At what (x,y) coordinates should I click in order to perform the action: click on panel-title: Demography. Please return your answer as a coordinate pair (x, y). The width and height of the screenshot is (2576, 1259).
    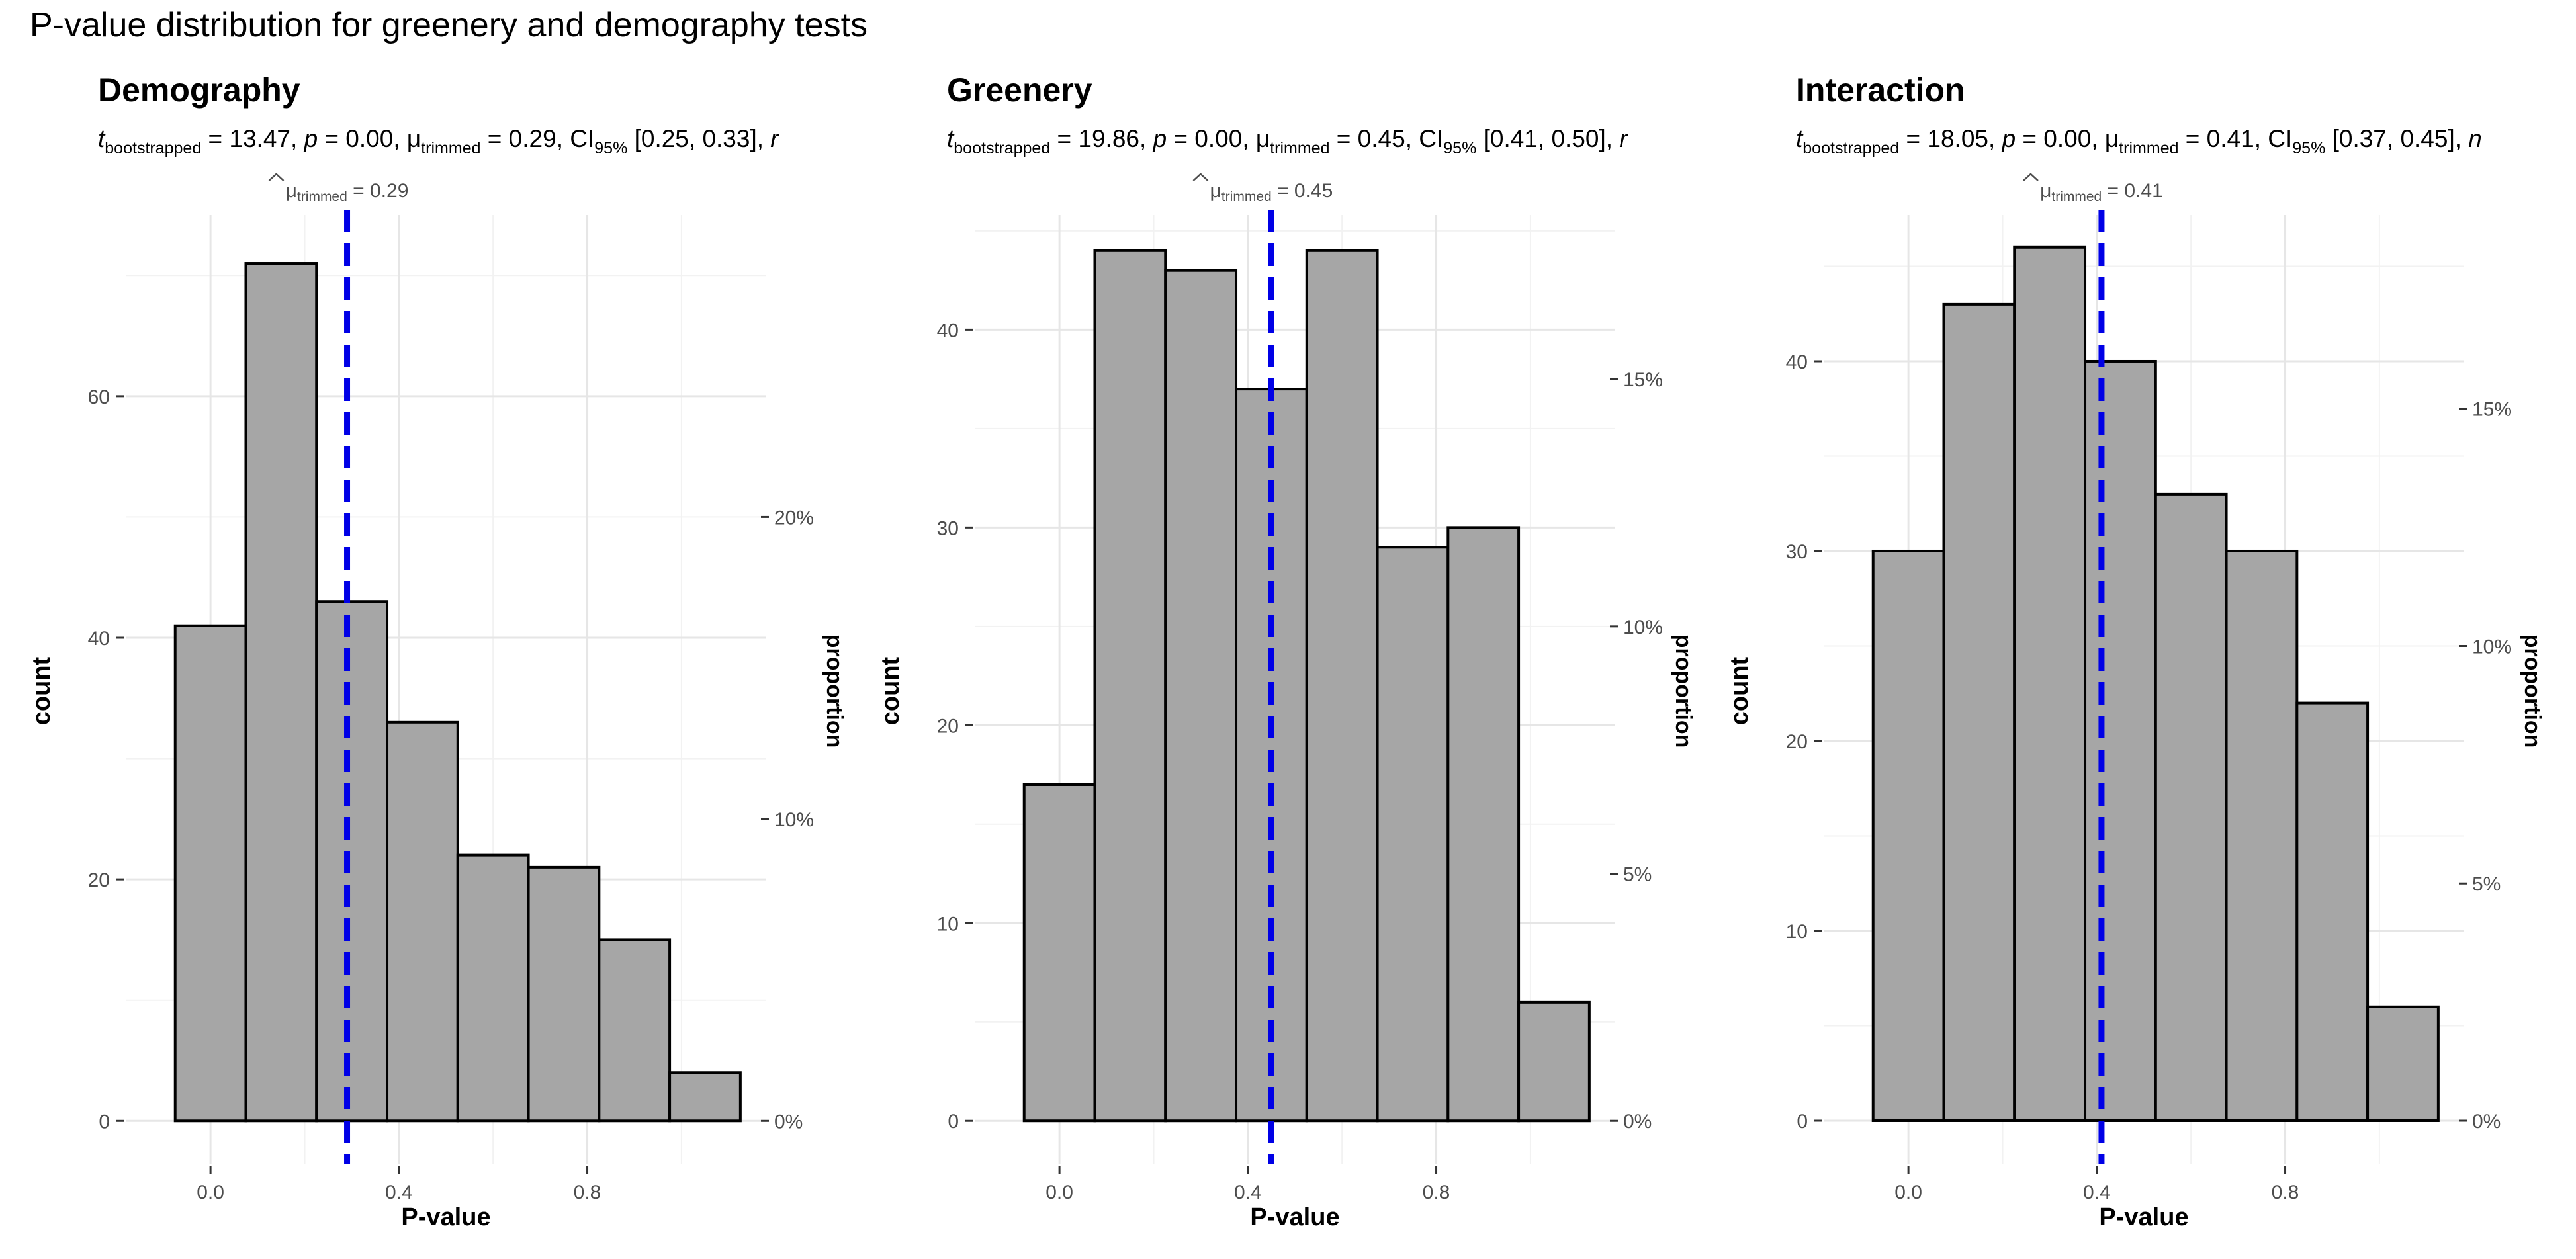
    Looking at the image, I should click on (199, 90).